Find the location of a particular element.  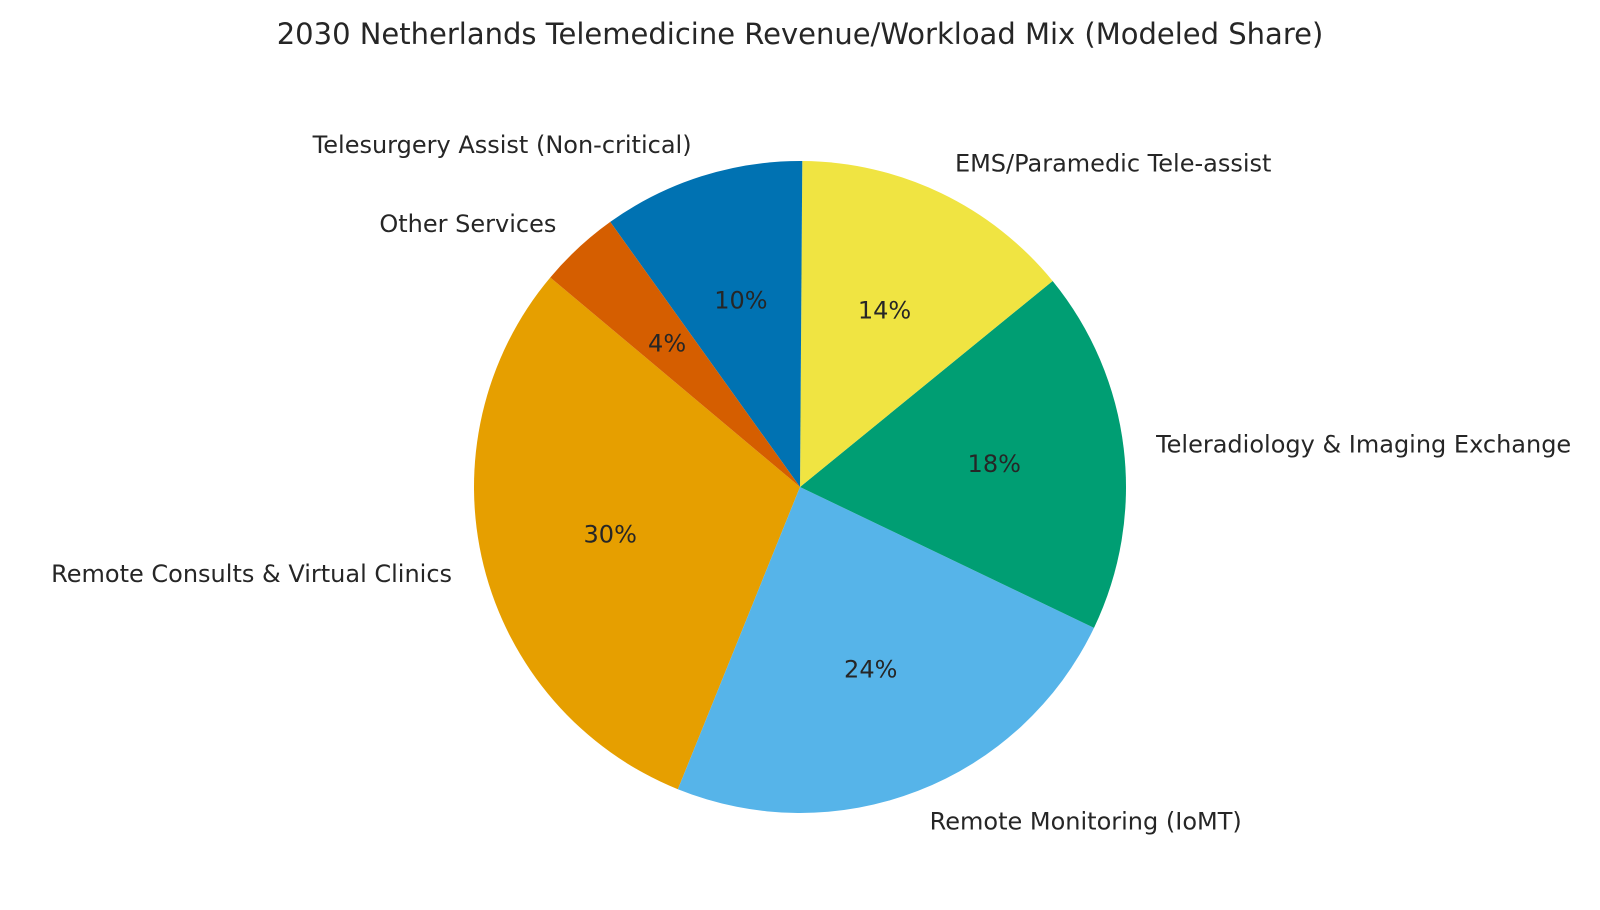

category-label-ems-paramedic-tele-assist: EMS/Paramedic Tele-assist is located at coordinates (1113, 164).